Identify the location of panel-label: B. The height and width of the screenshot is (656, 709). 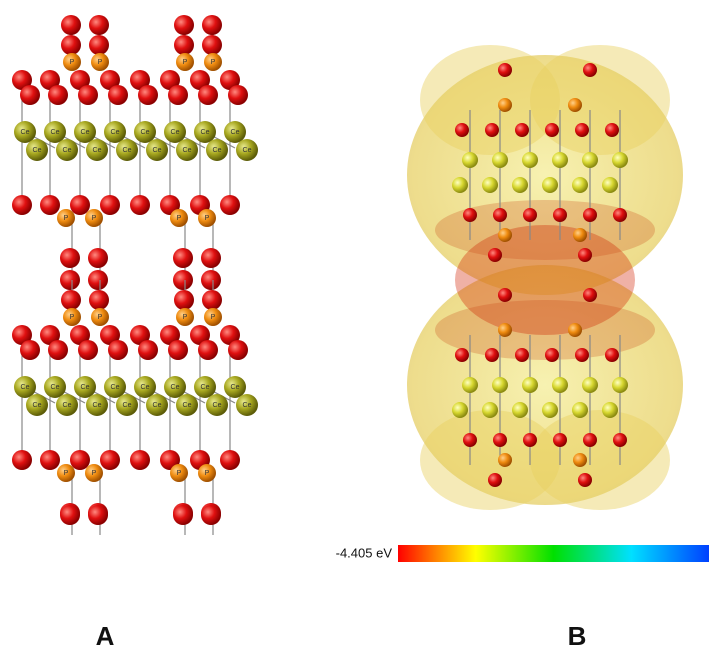
(577, 636).